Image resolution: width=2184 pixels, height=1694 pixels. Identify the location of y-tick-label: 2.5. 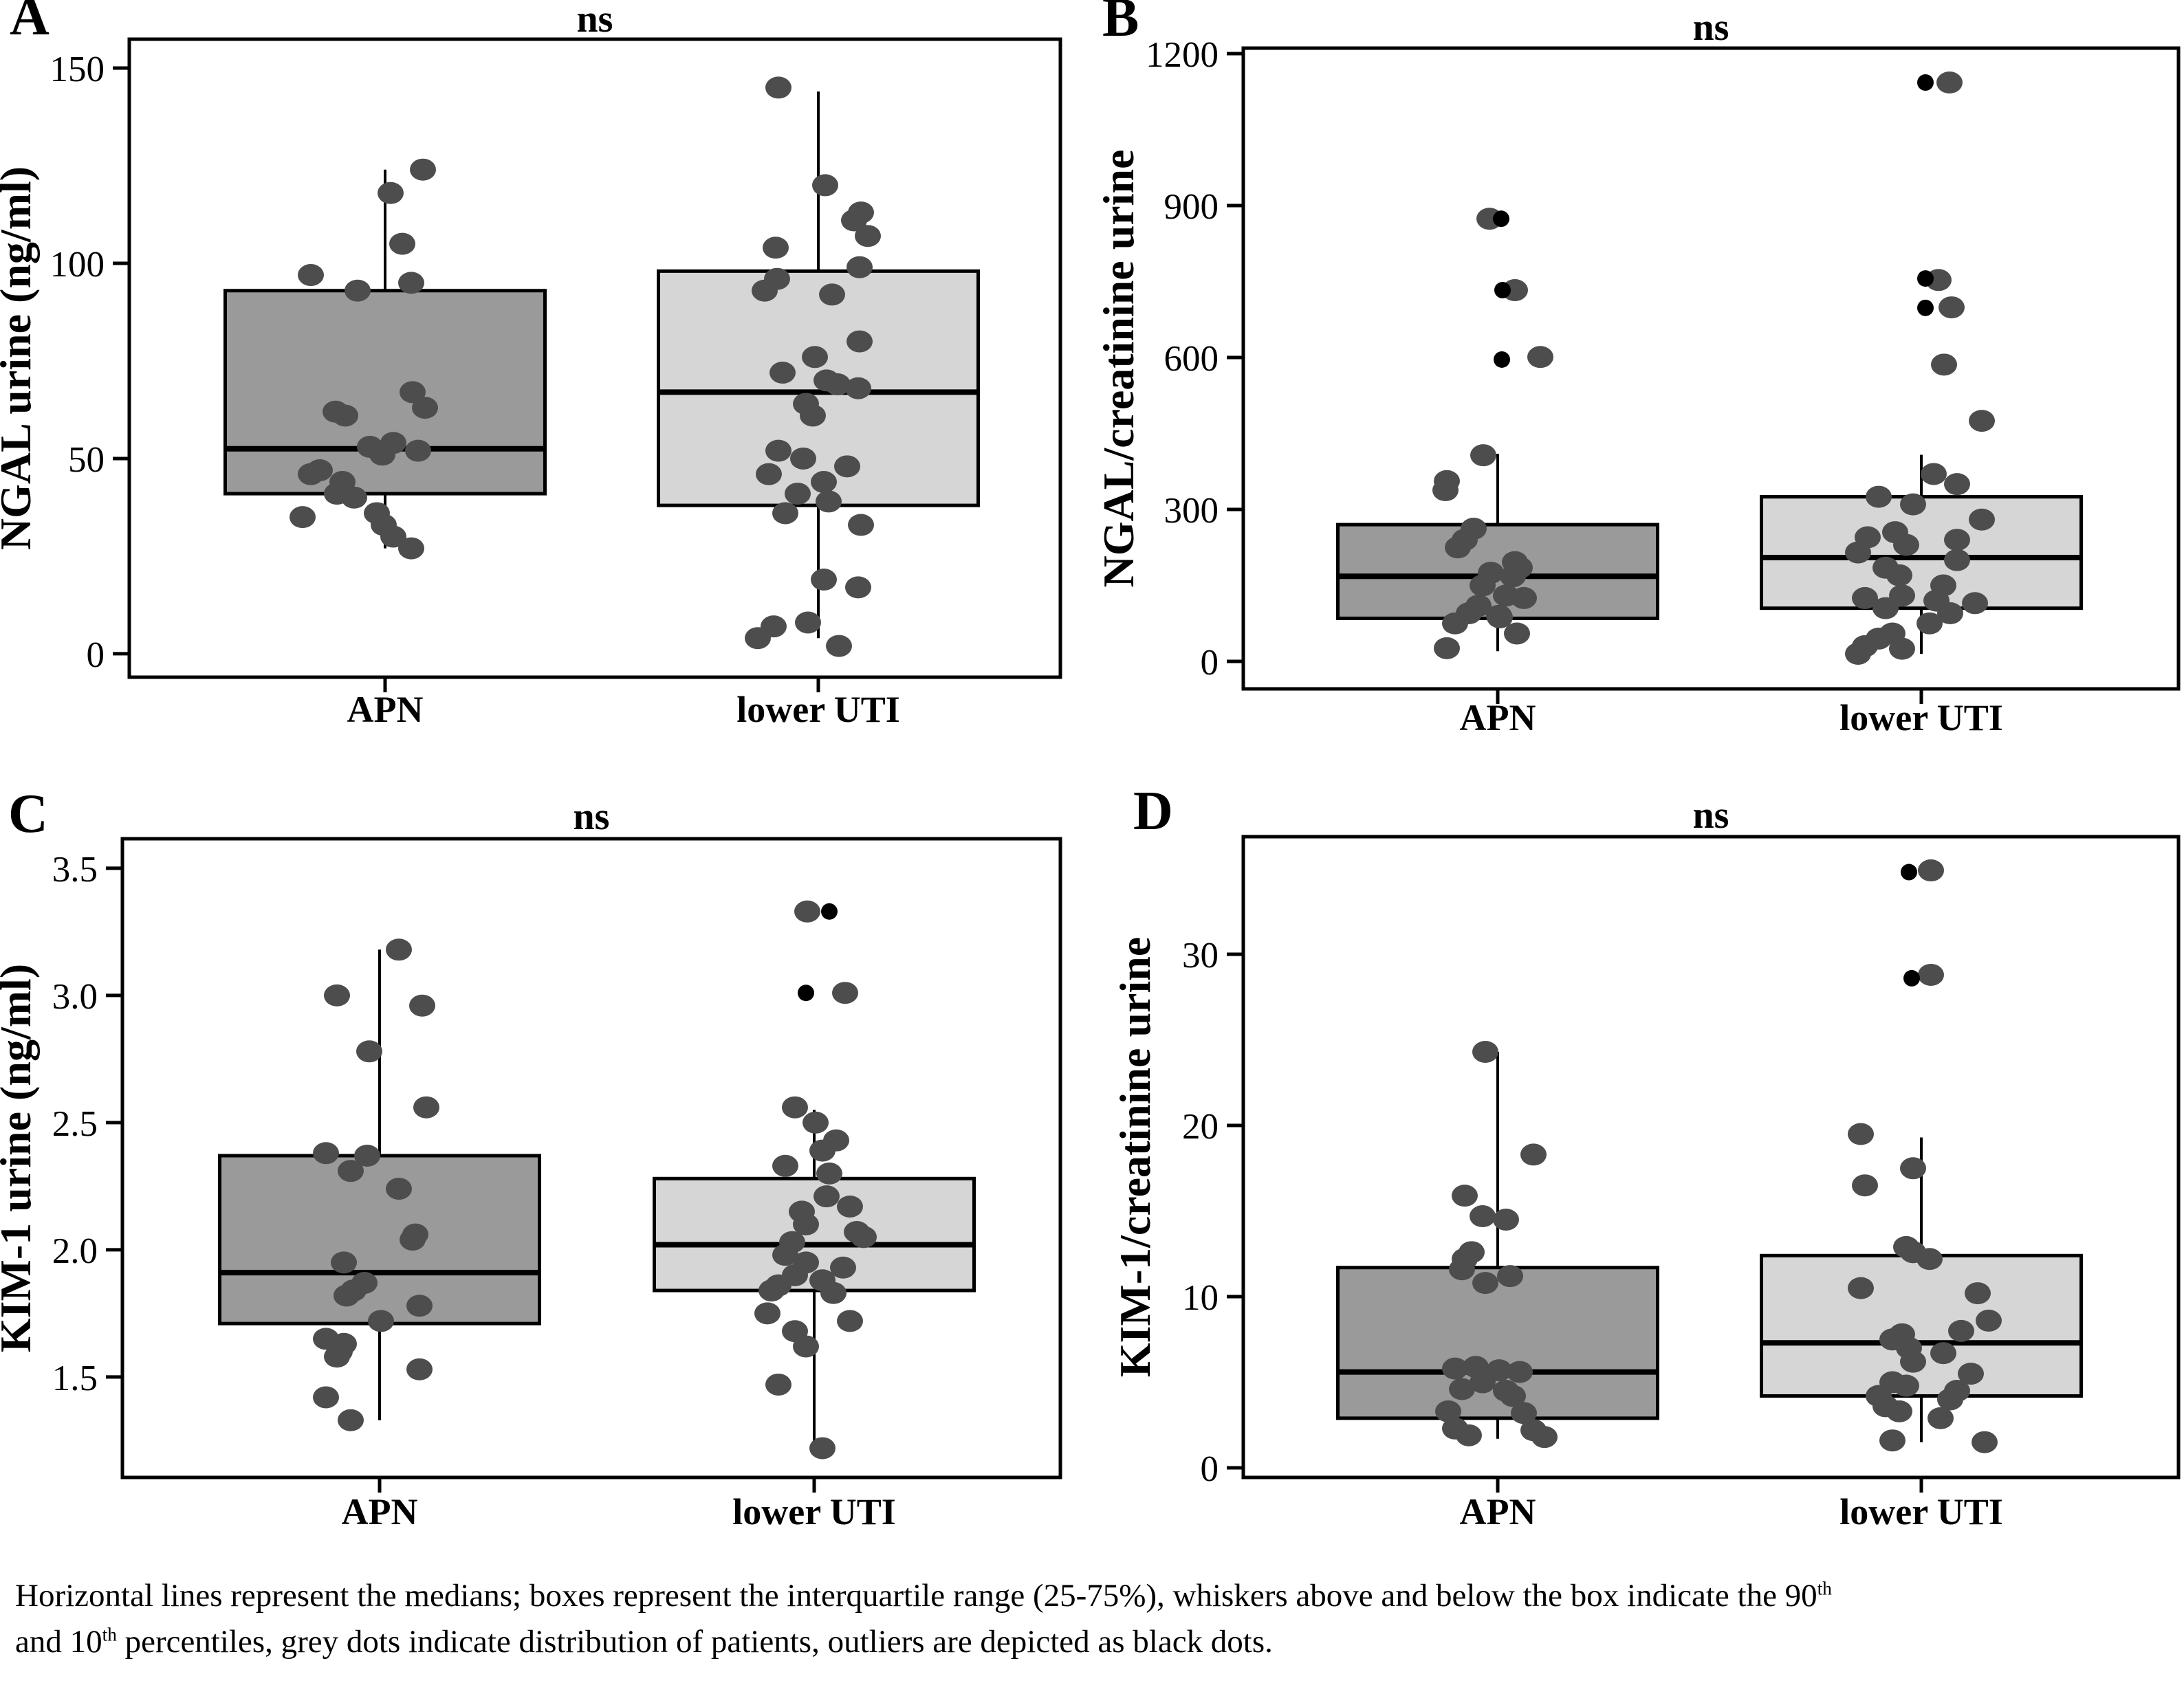
(75, 1124).